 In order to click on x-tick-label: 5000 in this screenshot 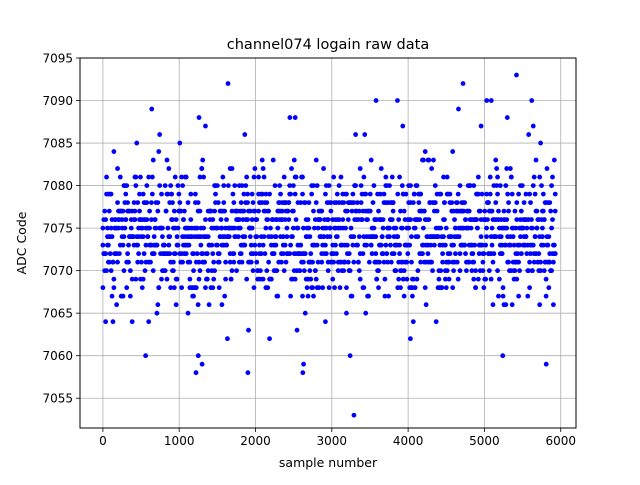, I will do `click(484, 441)`.